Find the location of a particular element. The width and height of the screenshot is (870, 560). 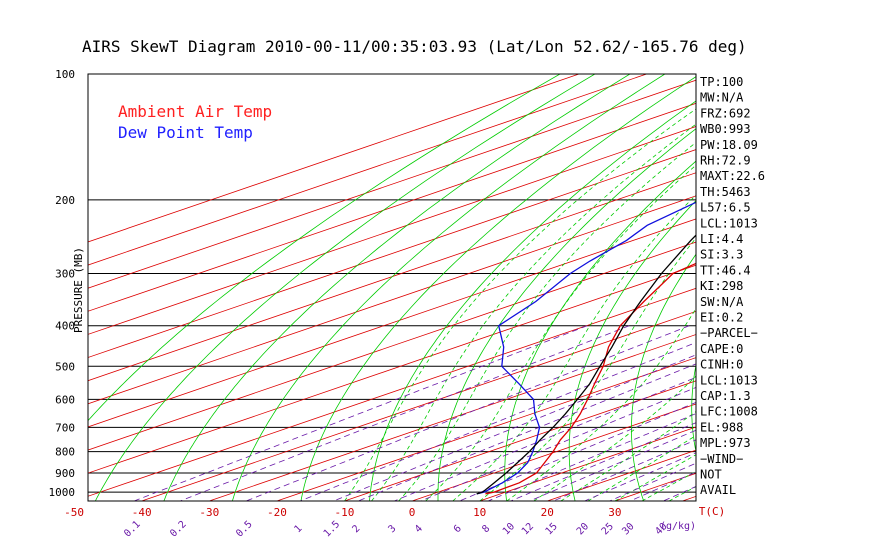

index-line: AVAIL is located at coordinates (718, 490).